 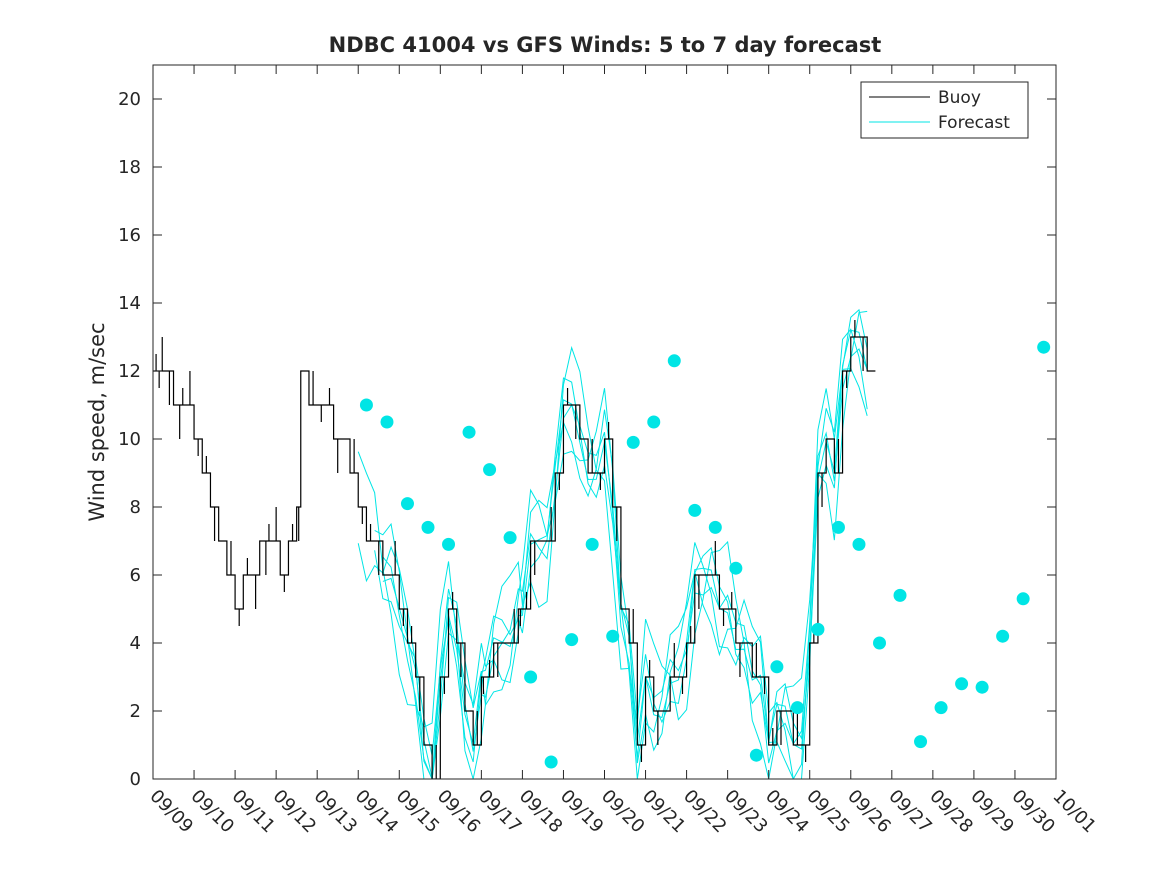 I want to click on legend-forecast-label: Forecast, so click(x=974, y=123).